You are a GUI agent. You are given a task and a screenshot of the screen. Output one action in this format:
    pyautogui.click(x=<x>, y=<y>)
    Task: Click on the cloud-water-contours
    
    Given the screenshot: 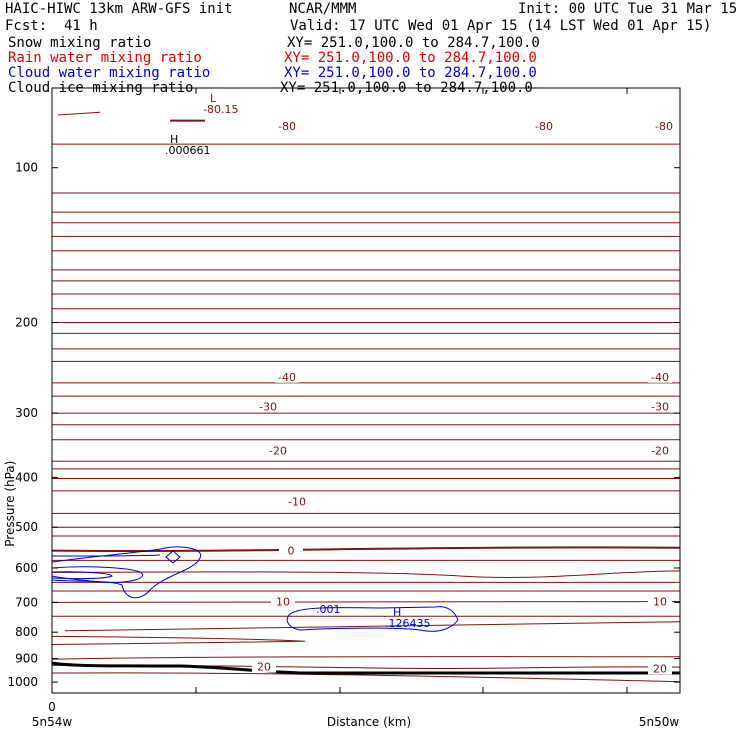 What is the action you would take?
    pyautogui.click(x=255, y=589)
    